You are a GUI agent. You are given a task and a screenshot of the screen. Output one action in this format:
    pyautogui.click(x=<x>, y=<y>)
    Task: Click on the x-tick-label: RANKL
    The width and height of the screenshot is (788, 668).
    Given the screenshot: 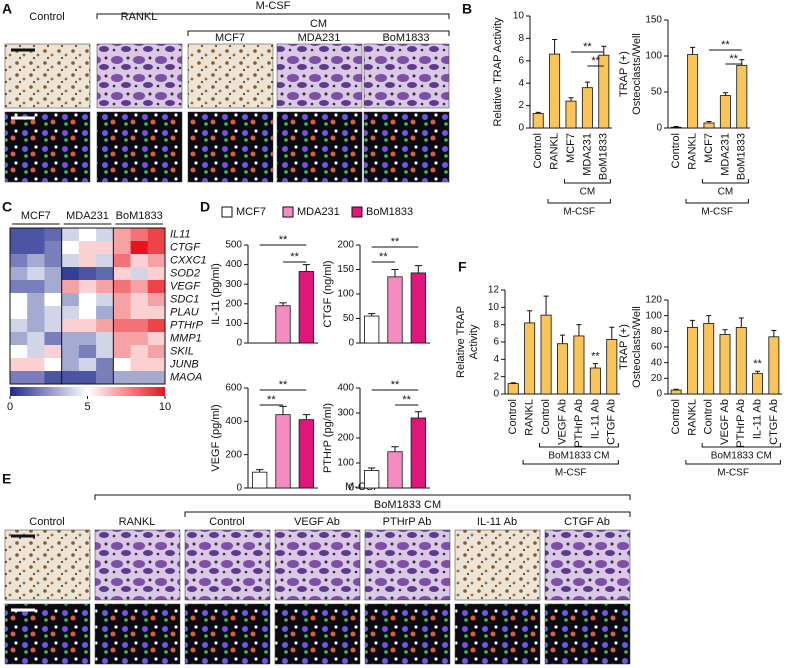 What is the action you would take?
    pyautogui.click(x=692, y=417)
    